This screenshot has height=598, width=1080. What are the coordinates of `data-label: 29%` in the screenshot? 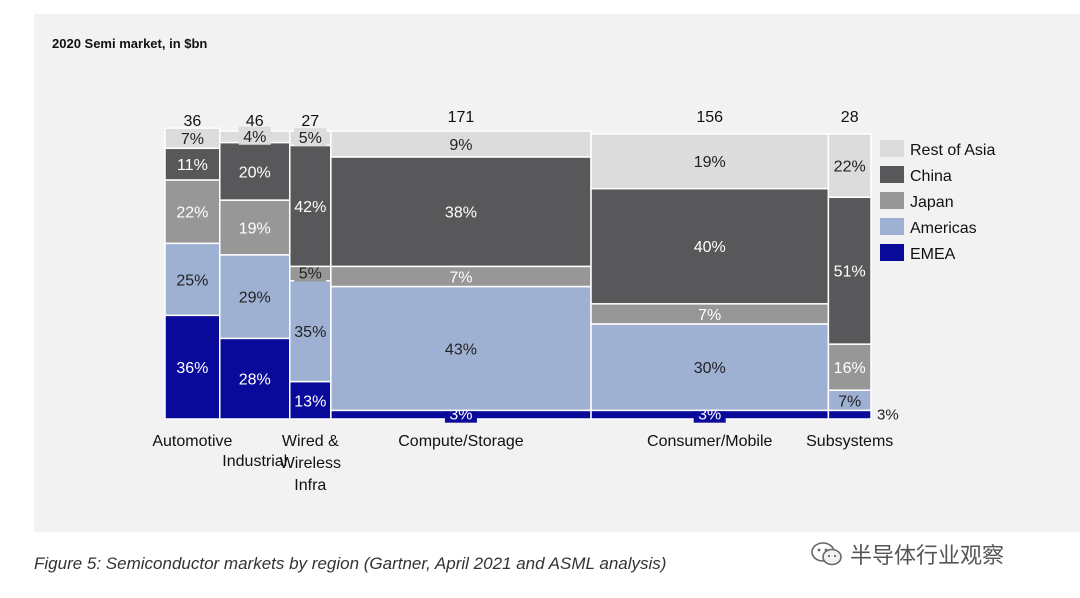 It's located at (255, 298).